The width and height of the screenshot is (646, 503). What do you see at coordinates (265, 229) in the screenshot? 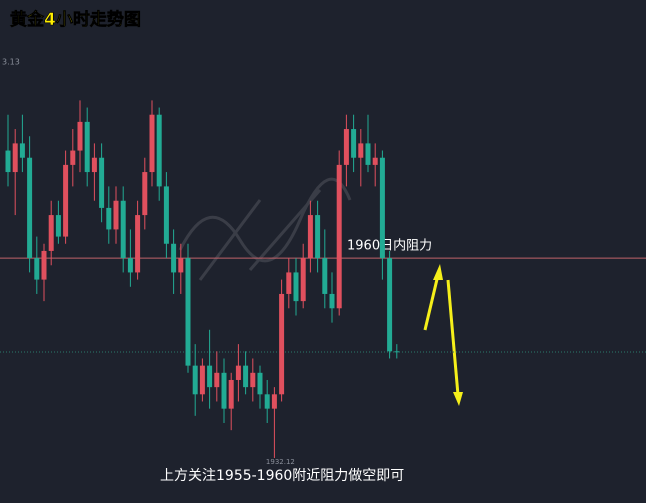
I see `watermark` at bounding box center [265, 229].